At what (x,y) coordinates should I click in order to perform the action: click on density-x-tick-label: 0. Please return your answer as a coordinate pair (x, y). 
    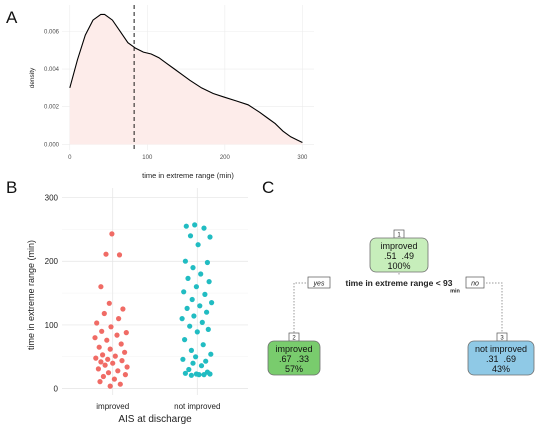
    Looking at the image, I should click on (70, 158).